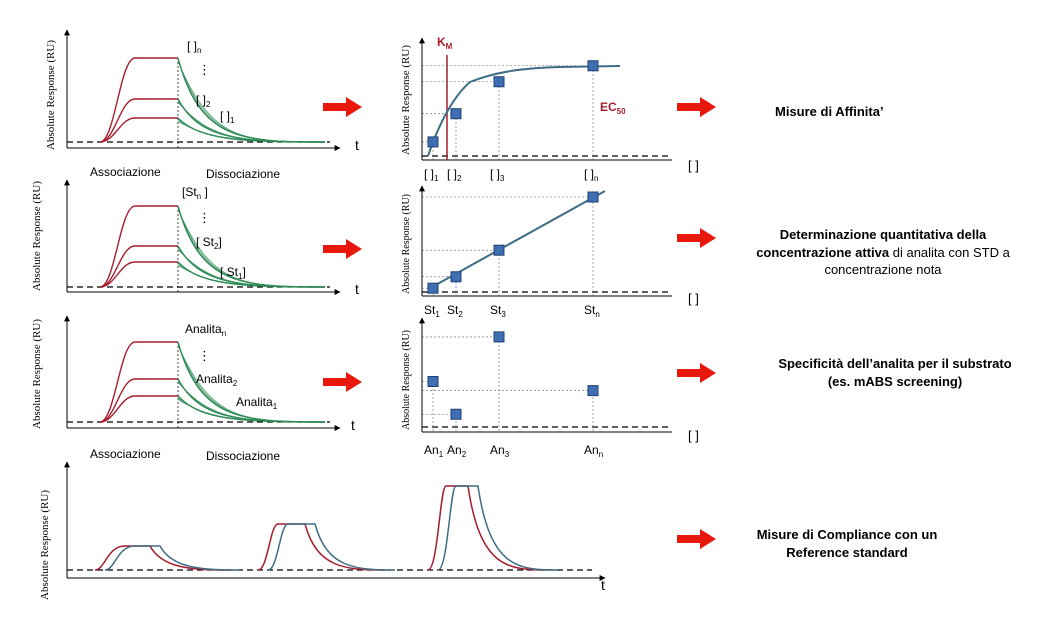  I want to click on x-tick-label: An2, so click(457, 451).